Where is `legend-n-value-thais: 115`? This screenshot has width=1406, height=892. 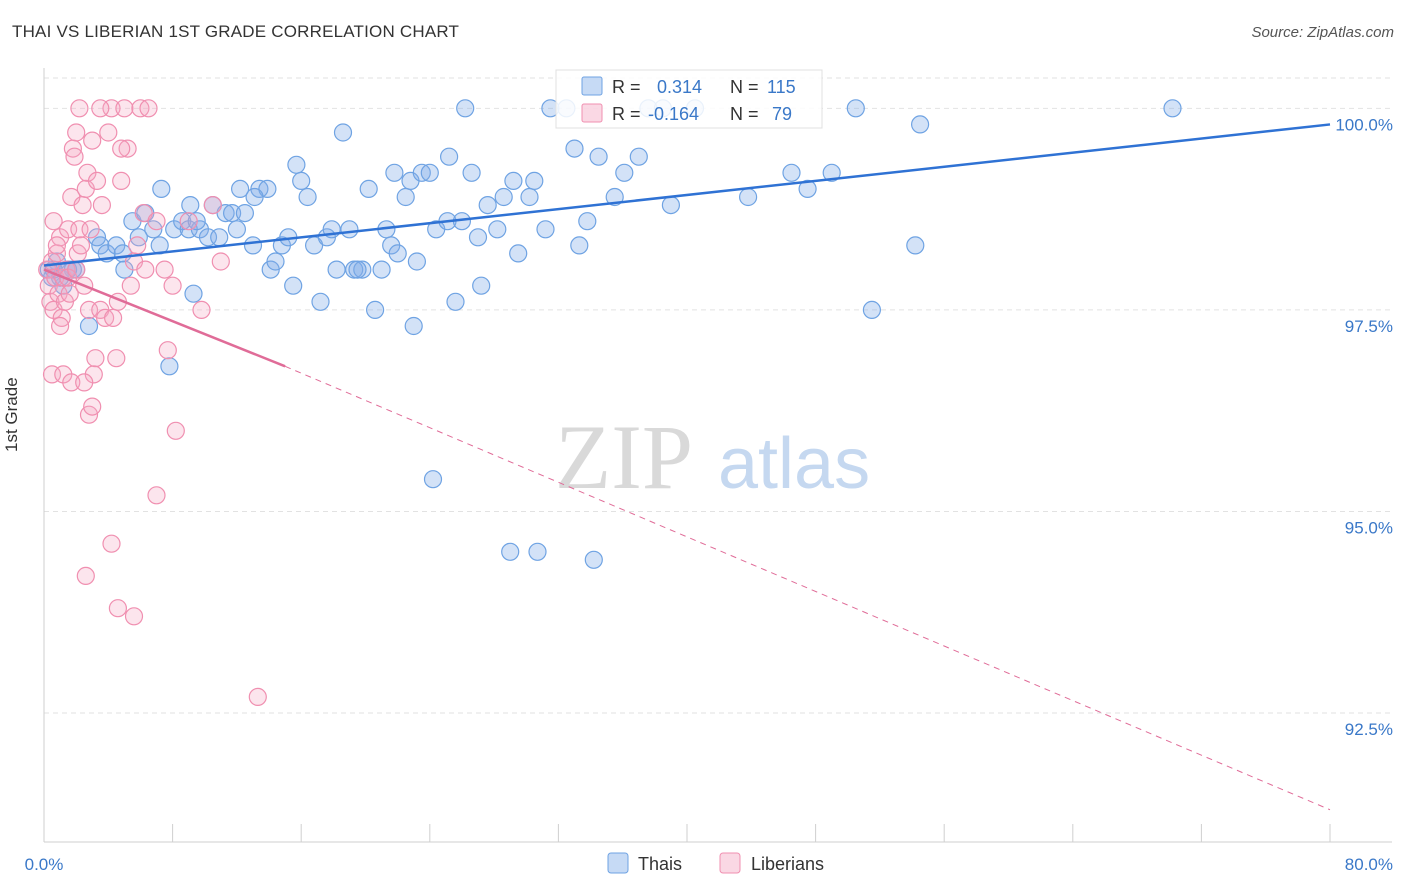
legend-n-value-thais: 115 is located at coordinates (781, 87).